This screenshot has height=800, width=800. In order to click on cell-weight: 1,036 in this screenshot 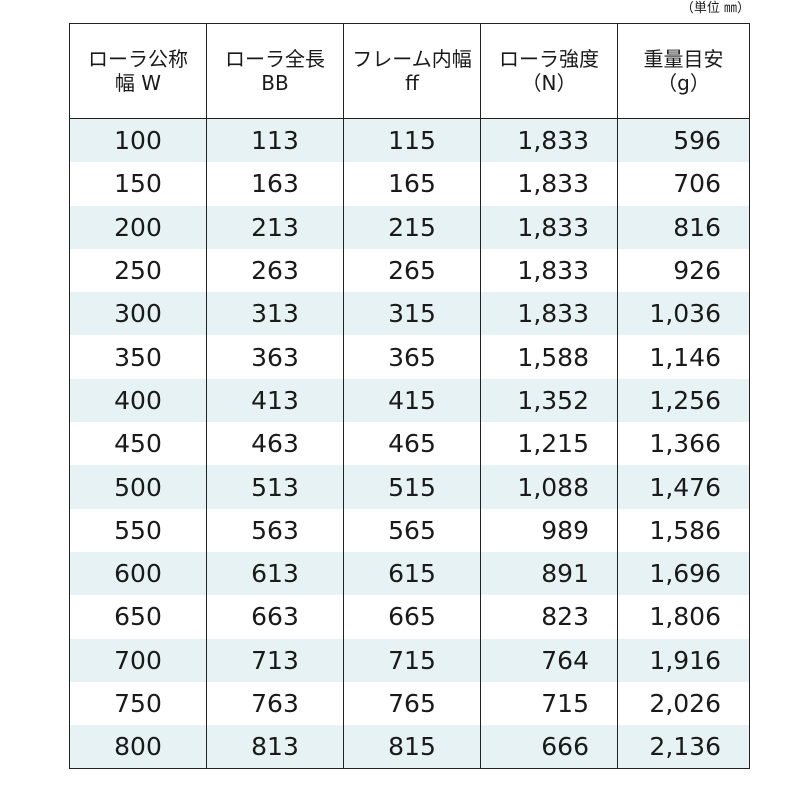, I will do `click(683, 314)`.